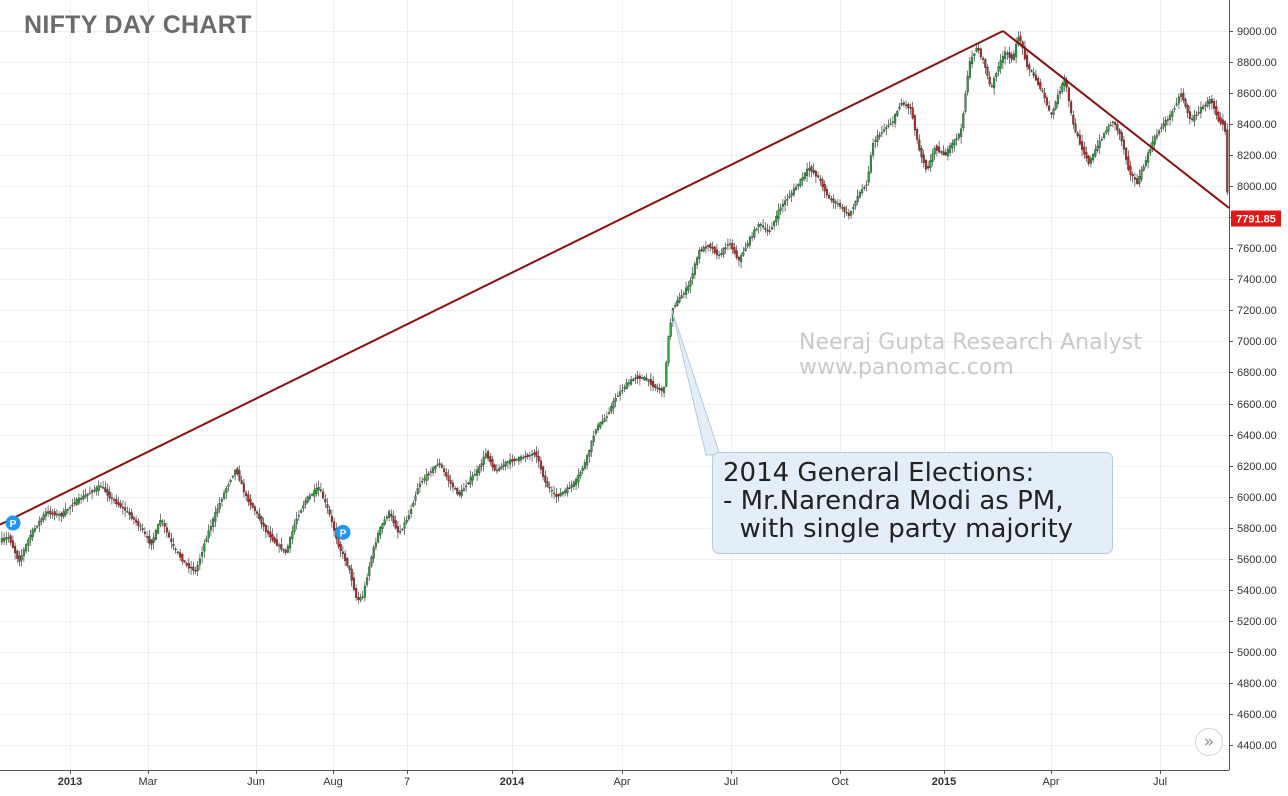 Image resolution: width=1288 pixels, height=796 pixels. Describe the element at coordinates (1257, 94) in the screenshot. I see `y-tick-label: 8600.00` at that location.